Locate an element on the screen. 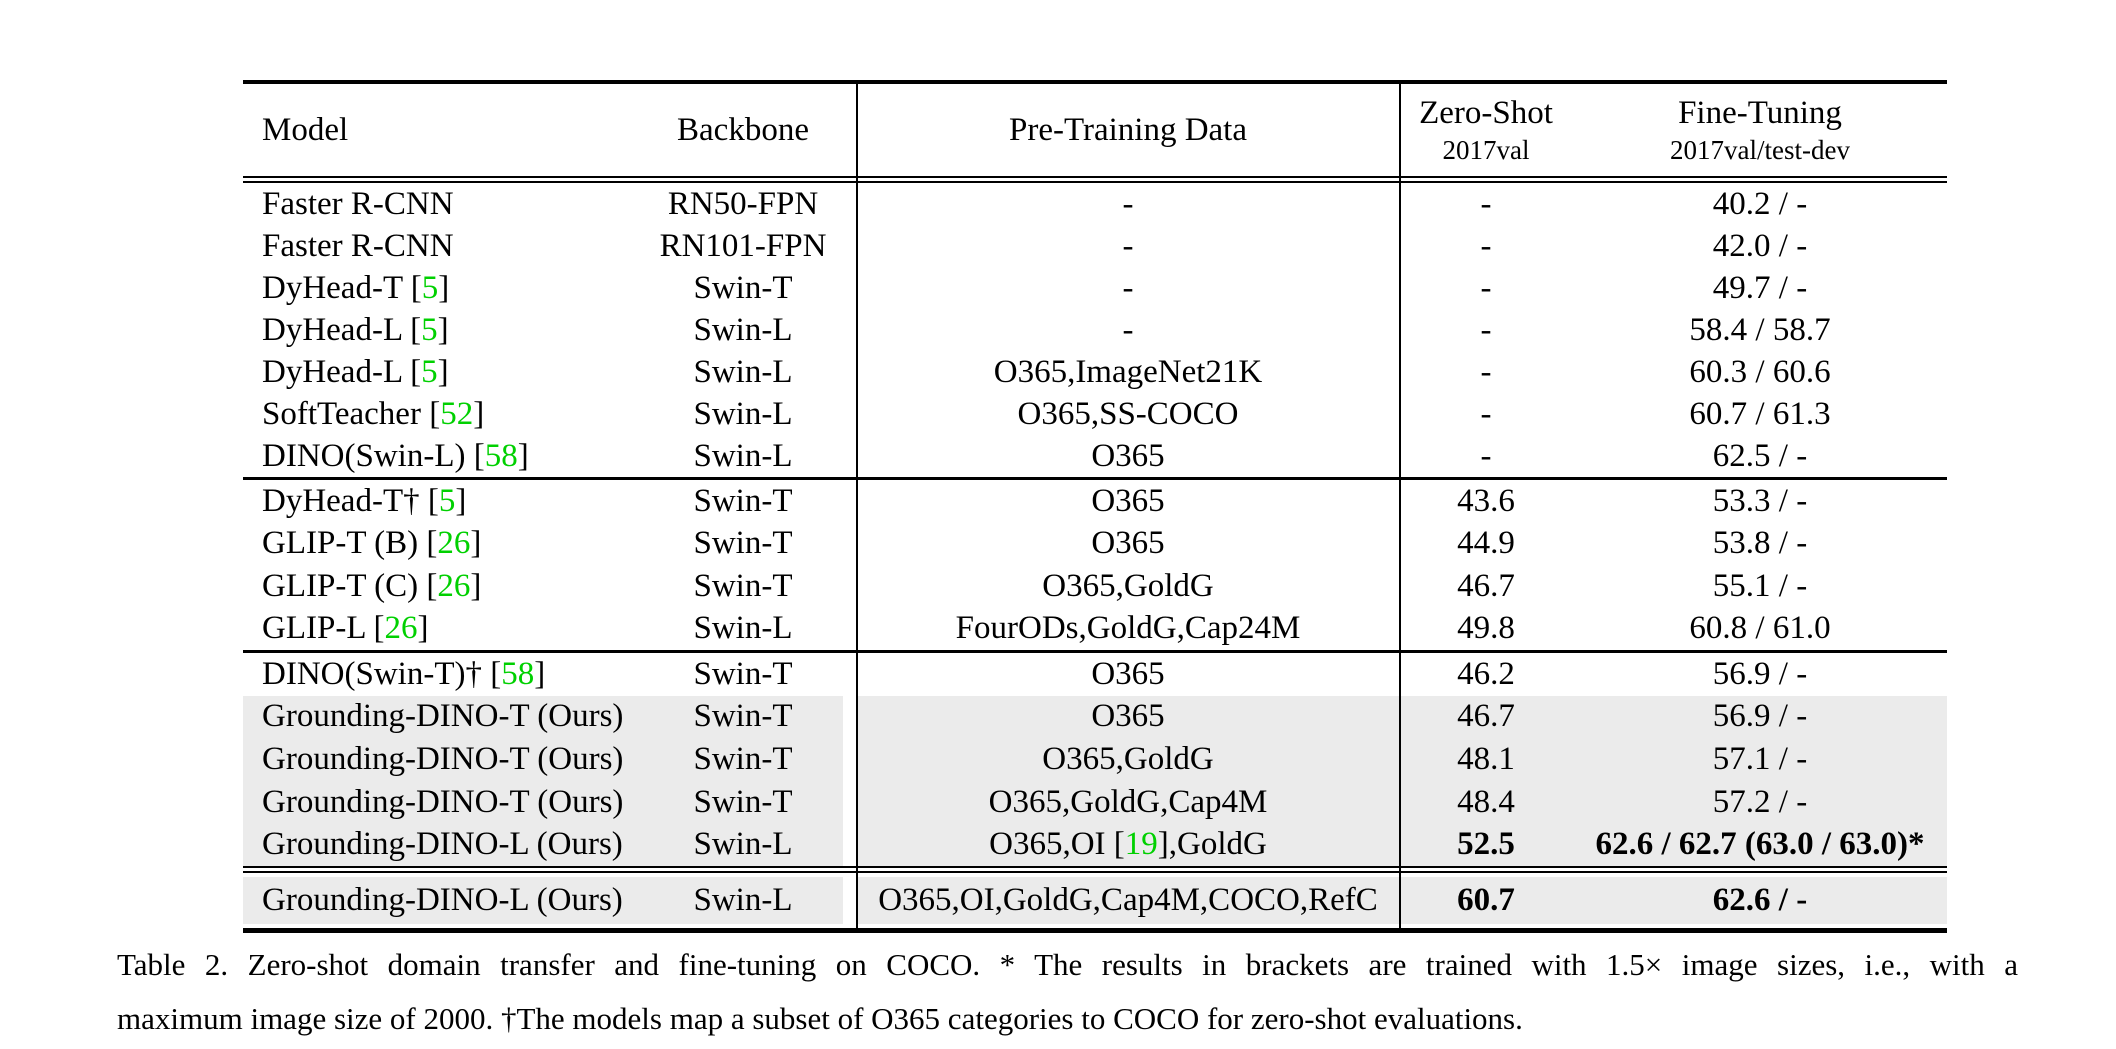 This screenshot has width=2116, height=1049. pretrain-cell: O365,SS-COCO is located at coordinates (1128, 414).